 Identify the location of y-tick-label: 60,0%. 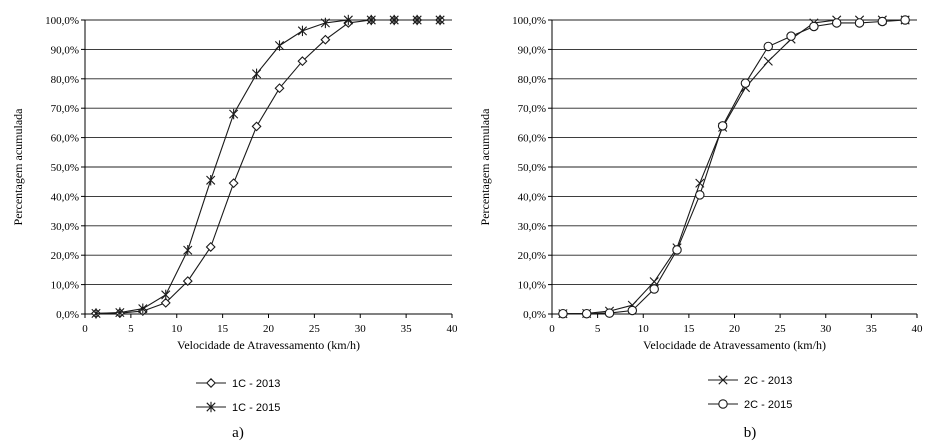
(65, 139).